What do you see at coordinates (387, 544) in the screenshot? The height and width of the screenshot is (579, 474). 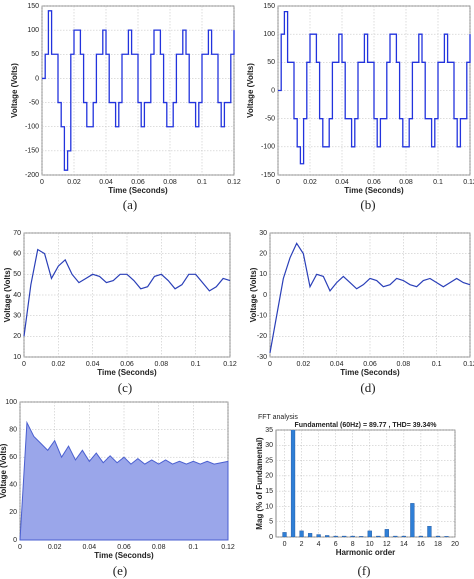 I see `x-tick-label: 12` at bounding box center [387, 544].